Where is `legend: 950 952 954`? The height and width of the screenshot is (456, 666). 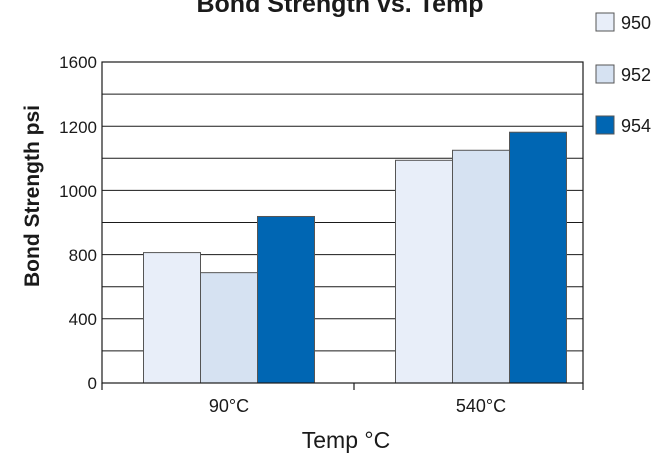
legend: 950 952 954 is located at coordinates (623, 74).